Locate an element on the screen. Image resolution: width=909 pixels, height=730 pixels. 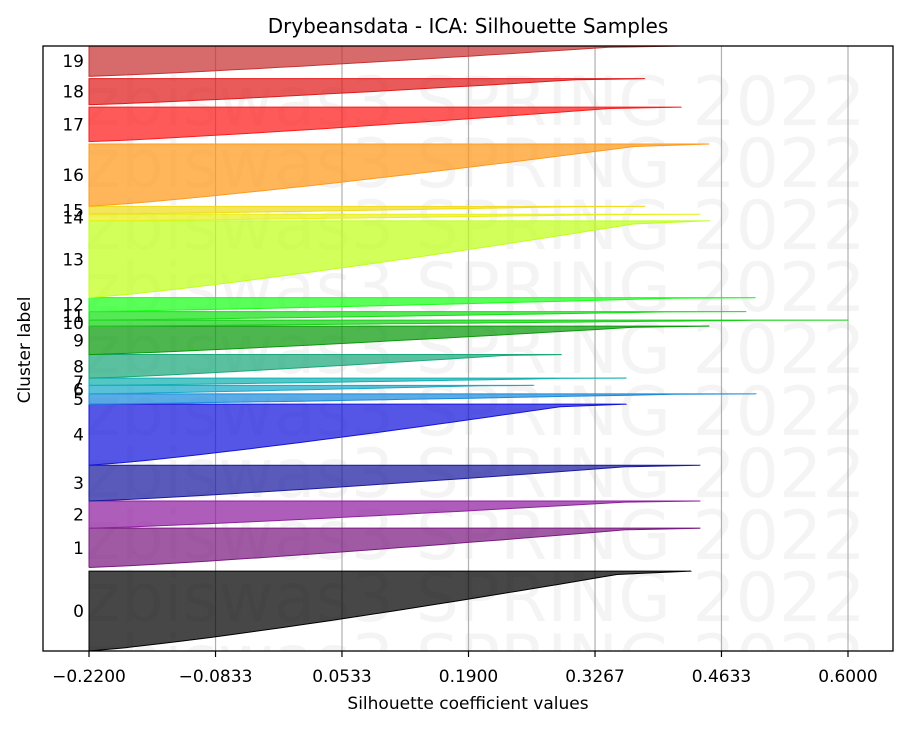
cluster-8-silhouette is located at coordinates (325, 366).